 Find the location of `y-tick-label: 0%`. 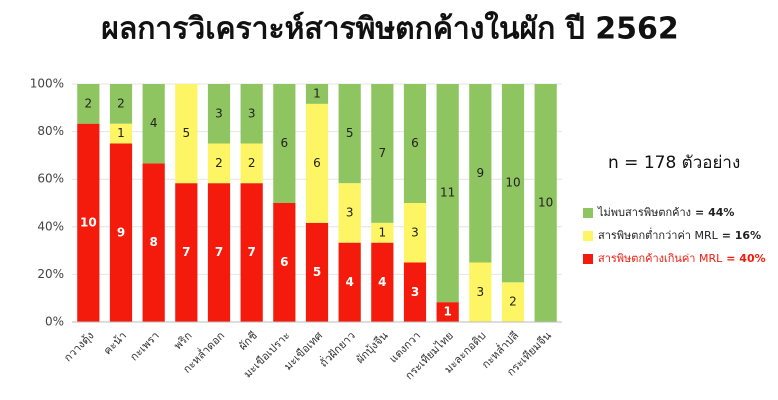

y-tick-label: 0% is located at coordinates (54, 322).